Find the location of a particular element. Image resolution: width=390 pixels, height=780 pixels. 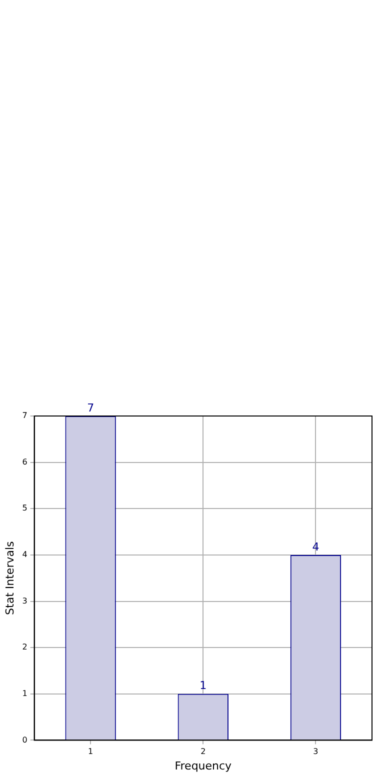

data-label: 7 is located at coordinates (90, 407).